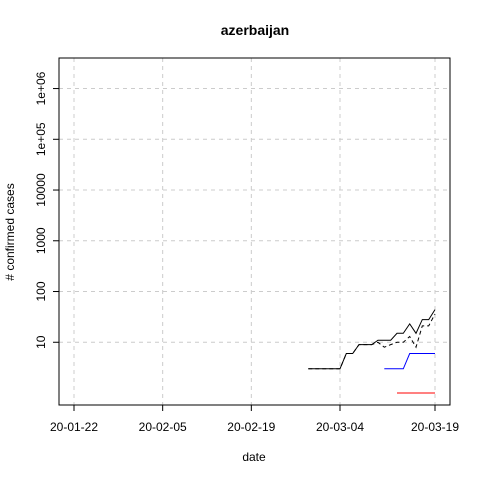 This screenshot has width=480, height=480. What do you see at coordinates (74, 427) in the screenshot?
I see `x-tick-label: 20-01-22` at bounding box center [74, 427].